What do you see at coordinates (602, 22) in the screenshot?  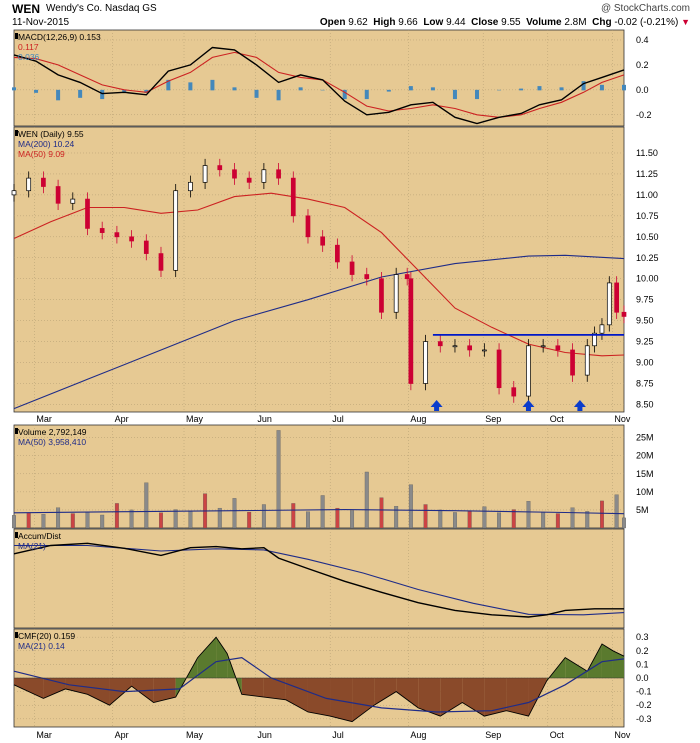 I see `change-label: Chg` at bounding box center [602, 22].